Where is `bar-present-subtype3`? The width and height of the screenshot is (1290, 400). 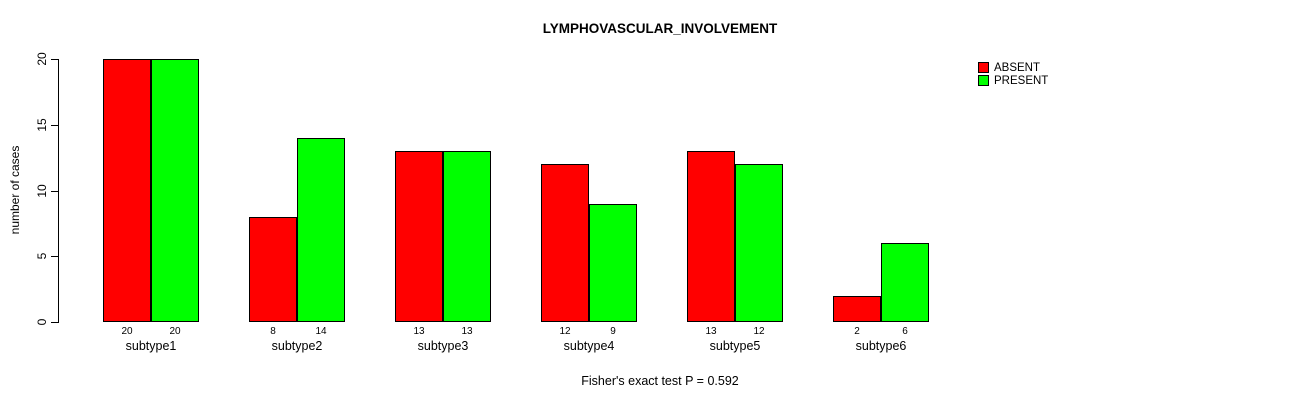 bar-present-subtype3 is located at coordinates (467, 236).